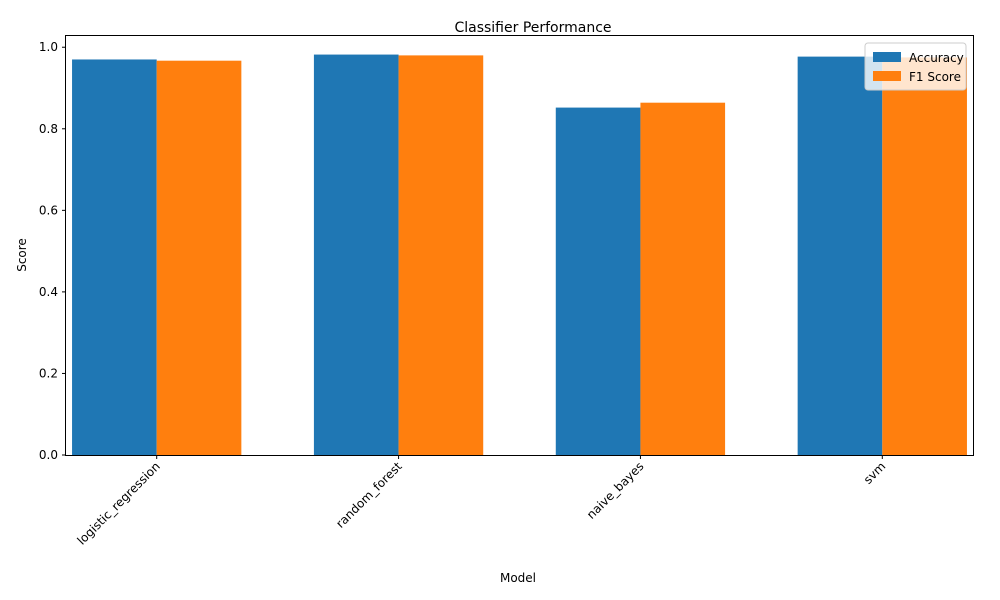 Image resolution: width=1000 pixels, height=600 pixels. I want to click on bar-f1-score-naive-bayes, so click(683, 278).